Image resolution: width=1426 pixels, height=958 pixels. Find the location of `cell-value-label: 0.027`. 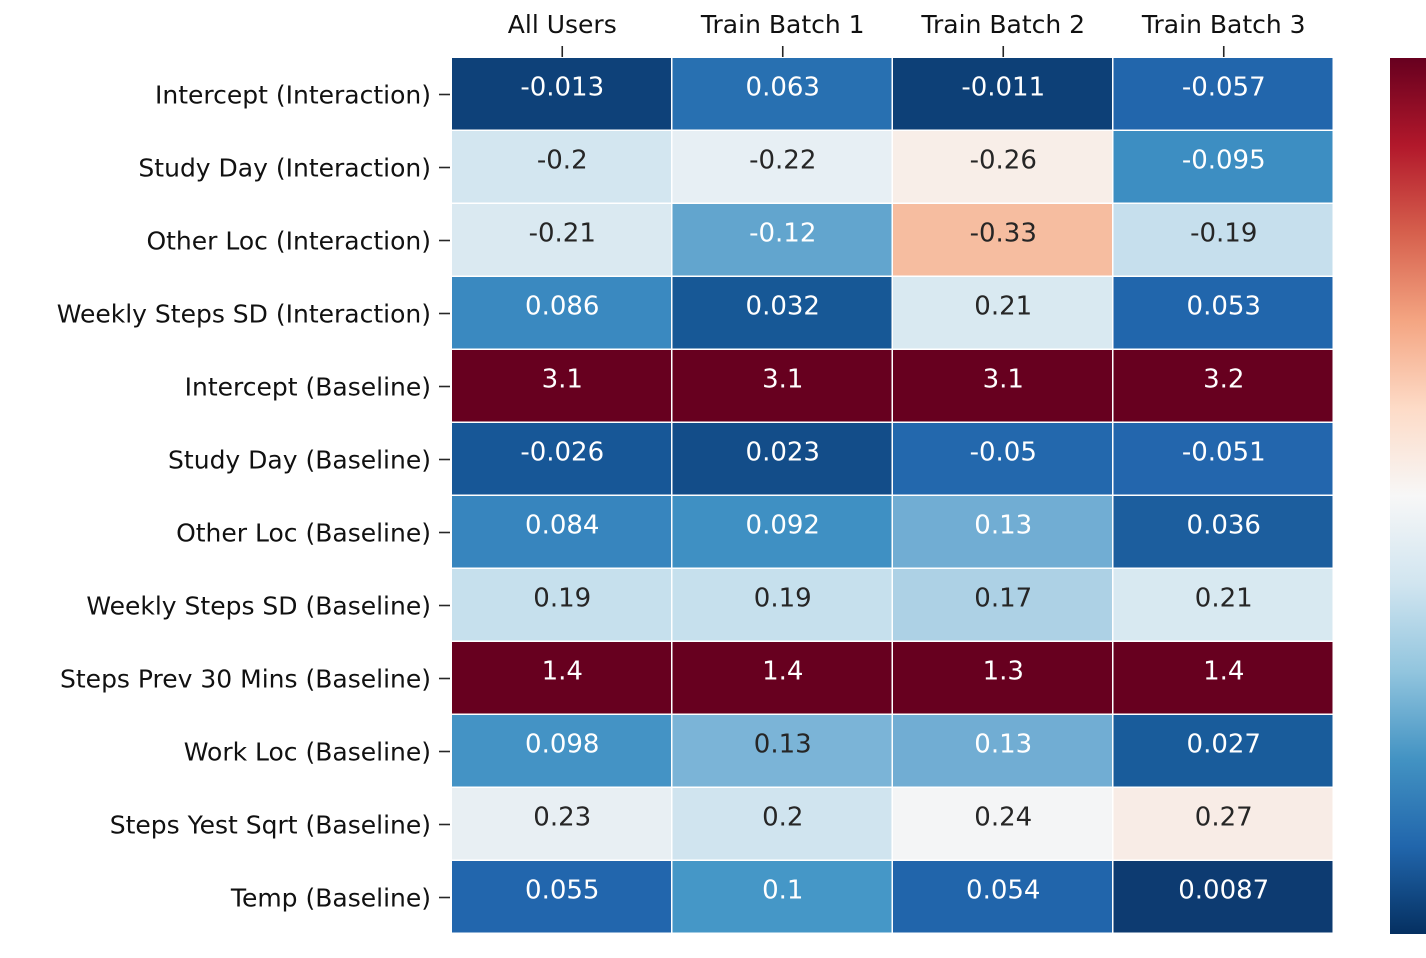

cell-value-label: 0.027 is located at coordinates (1224, 745).